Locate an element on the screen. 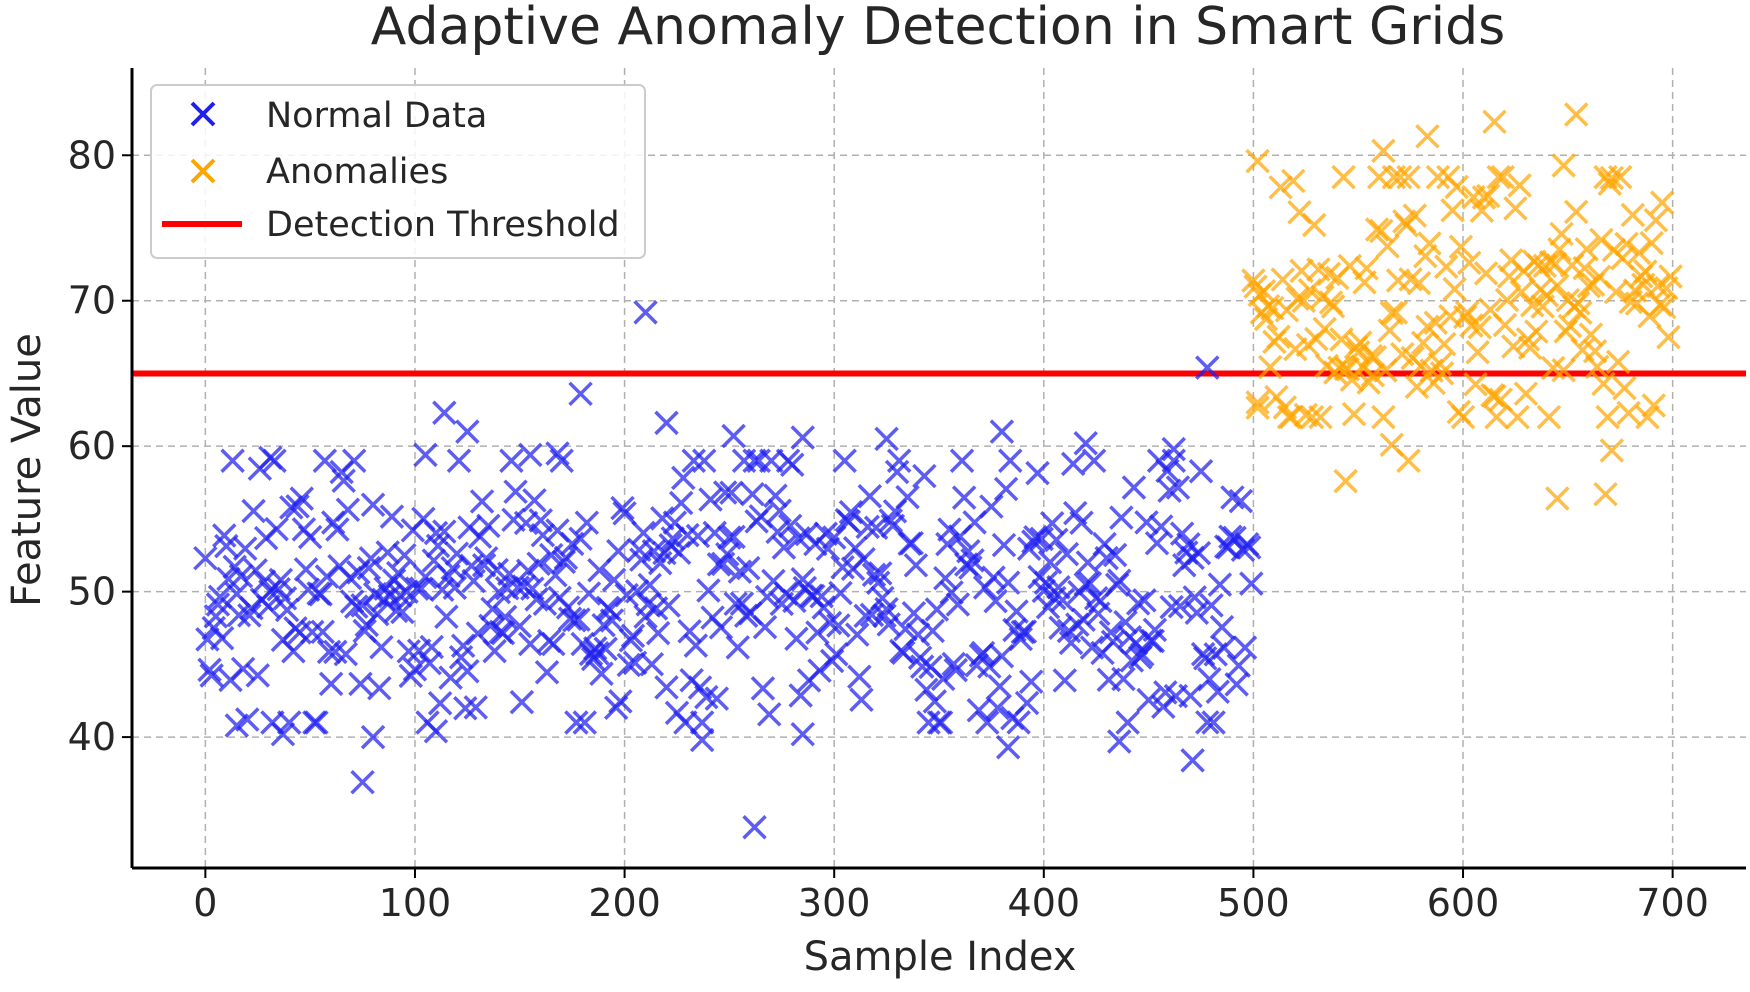  x-tick-label-0: 0 is located at coordinates (205, 903).